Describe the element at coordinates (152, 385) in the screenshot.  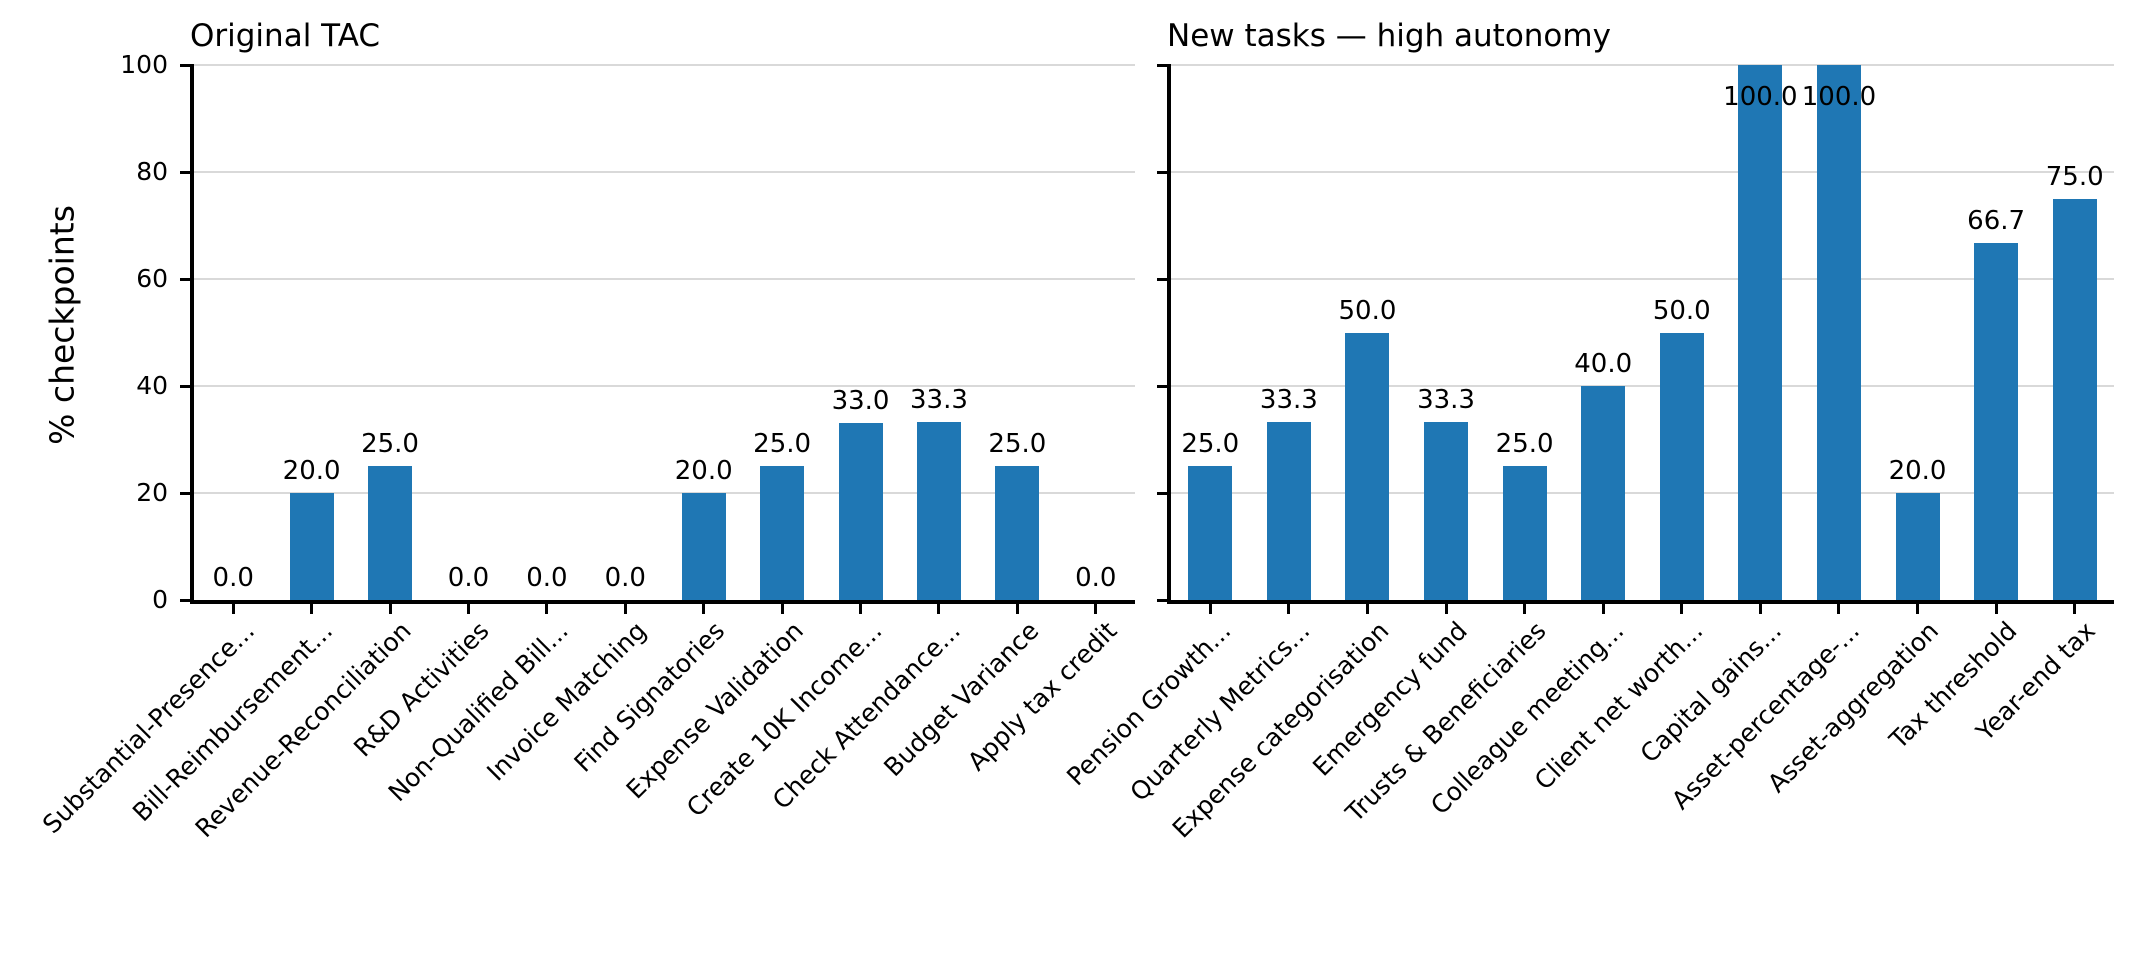
I see `yticklabel: 40` at that location.